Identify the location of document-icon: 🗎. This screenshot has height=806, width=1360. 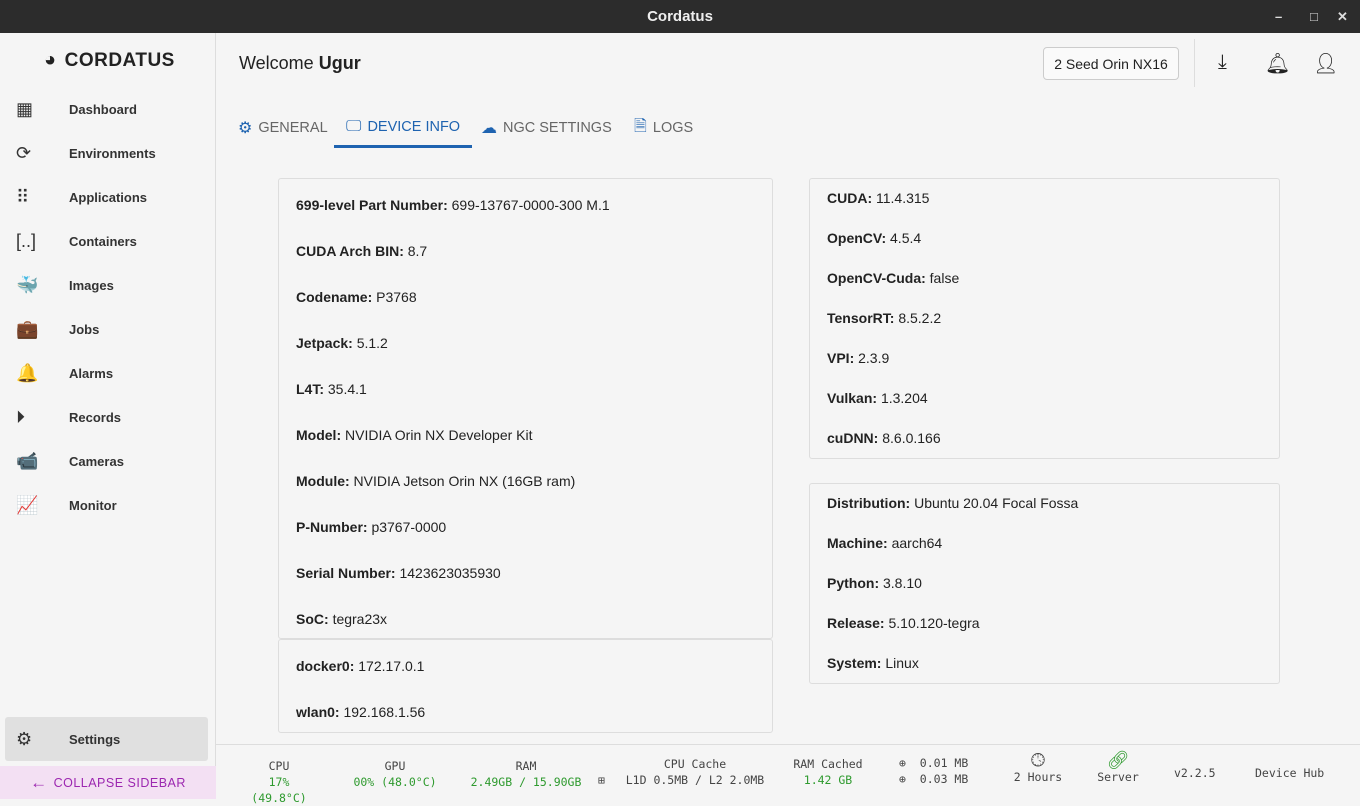
(640, 126).